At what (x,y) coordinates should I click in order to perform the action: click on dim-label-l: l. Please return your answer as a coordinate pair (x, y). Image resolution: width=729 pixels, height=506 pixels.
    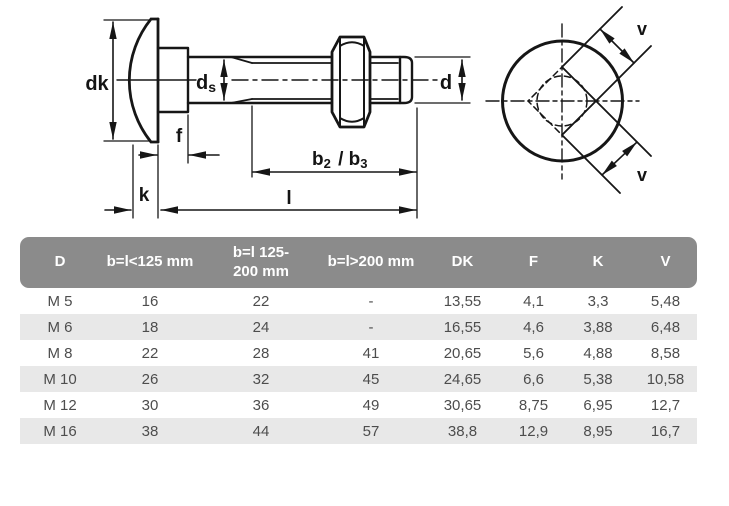
    Looking at the image, I should click on (288, 198).